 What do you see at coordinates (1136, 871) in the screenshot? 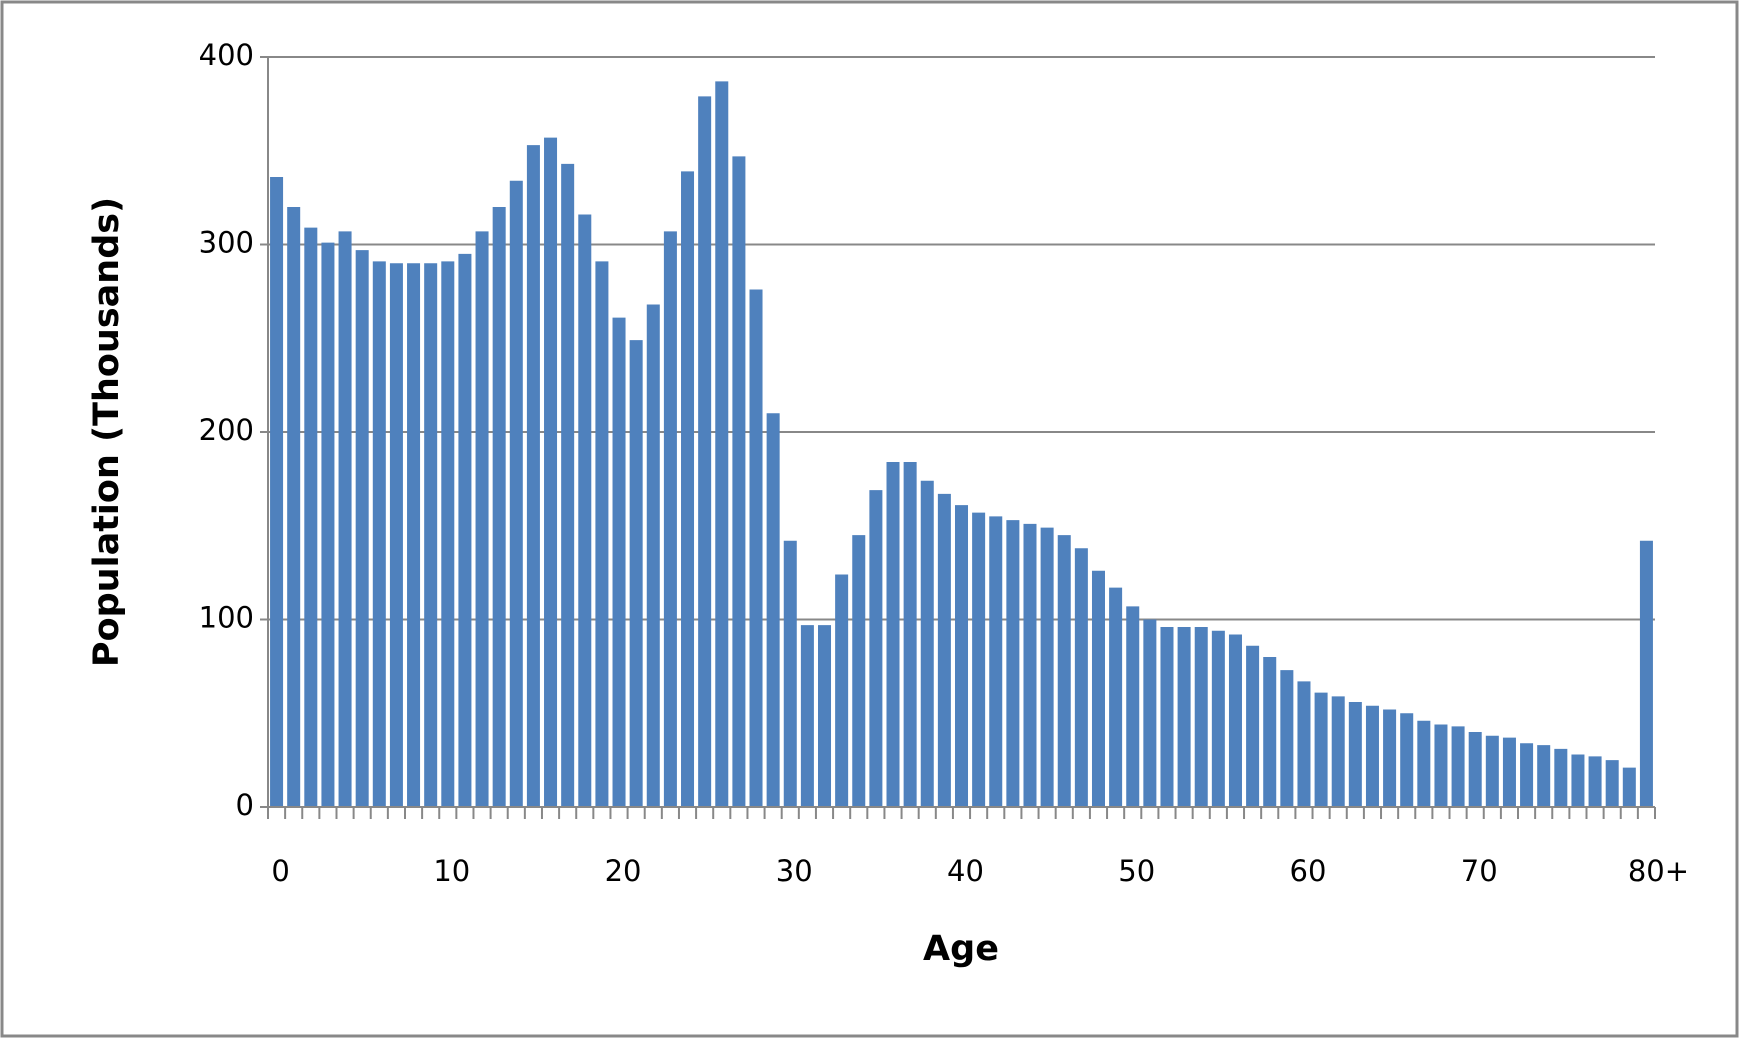
I see `x-tick-label: 50` at bounding box center [1136, 871].